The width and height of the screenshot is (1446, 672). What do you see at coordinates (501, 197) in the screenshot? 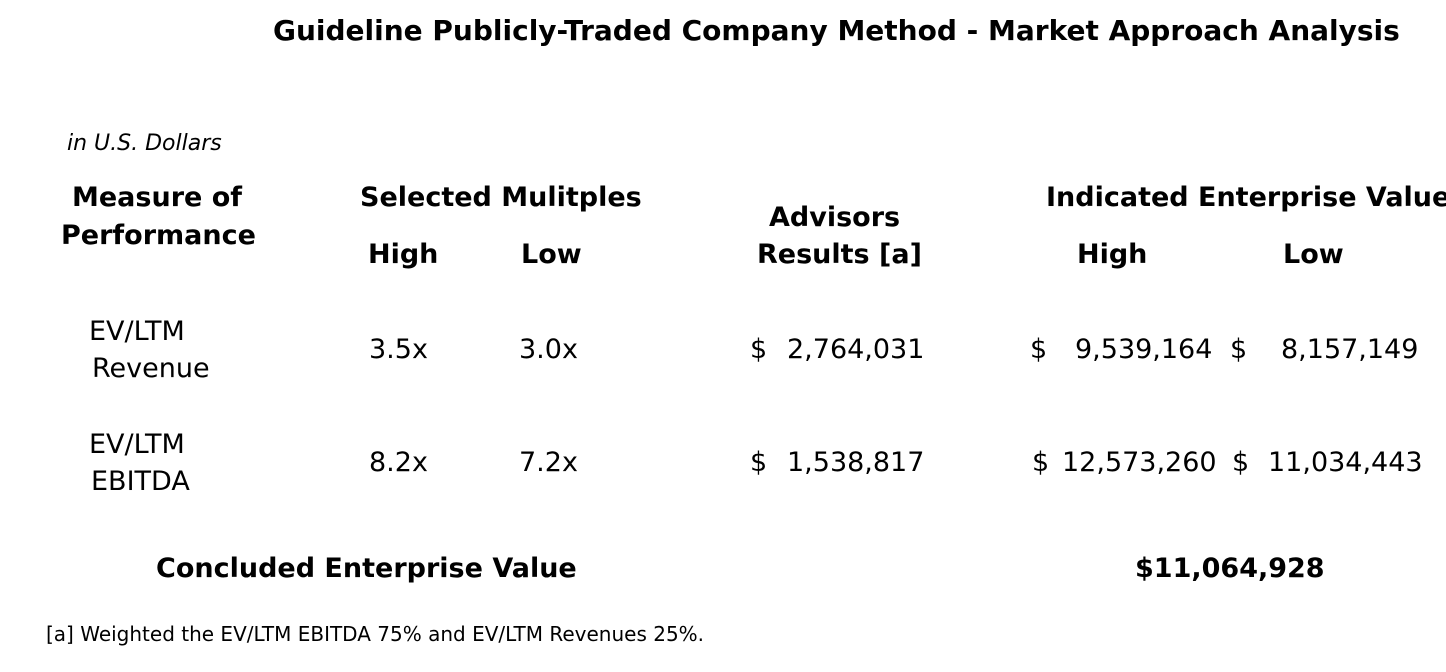
I see `header-selected-multiples: Selected Mulitples` at bounding box center [501, 197].